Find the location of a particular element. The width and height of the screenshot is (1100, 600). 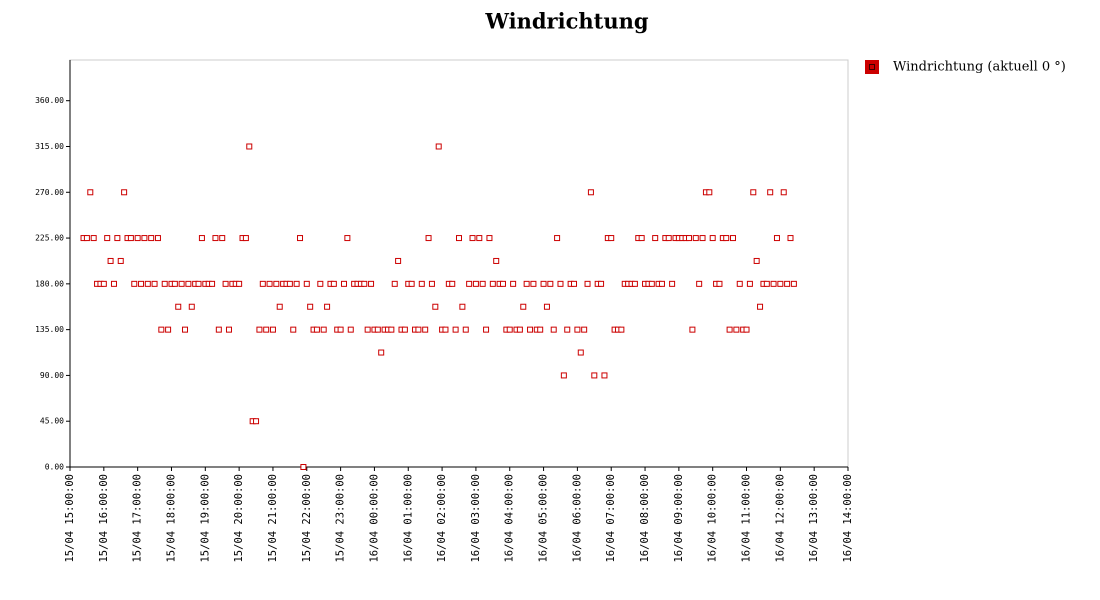

x-tick-label: 16/04 09:00:00 is located at coordinates (679, 518).